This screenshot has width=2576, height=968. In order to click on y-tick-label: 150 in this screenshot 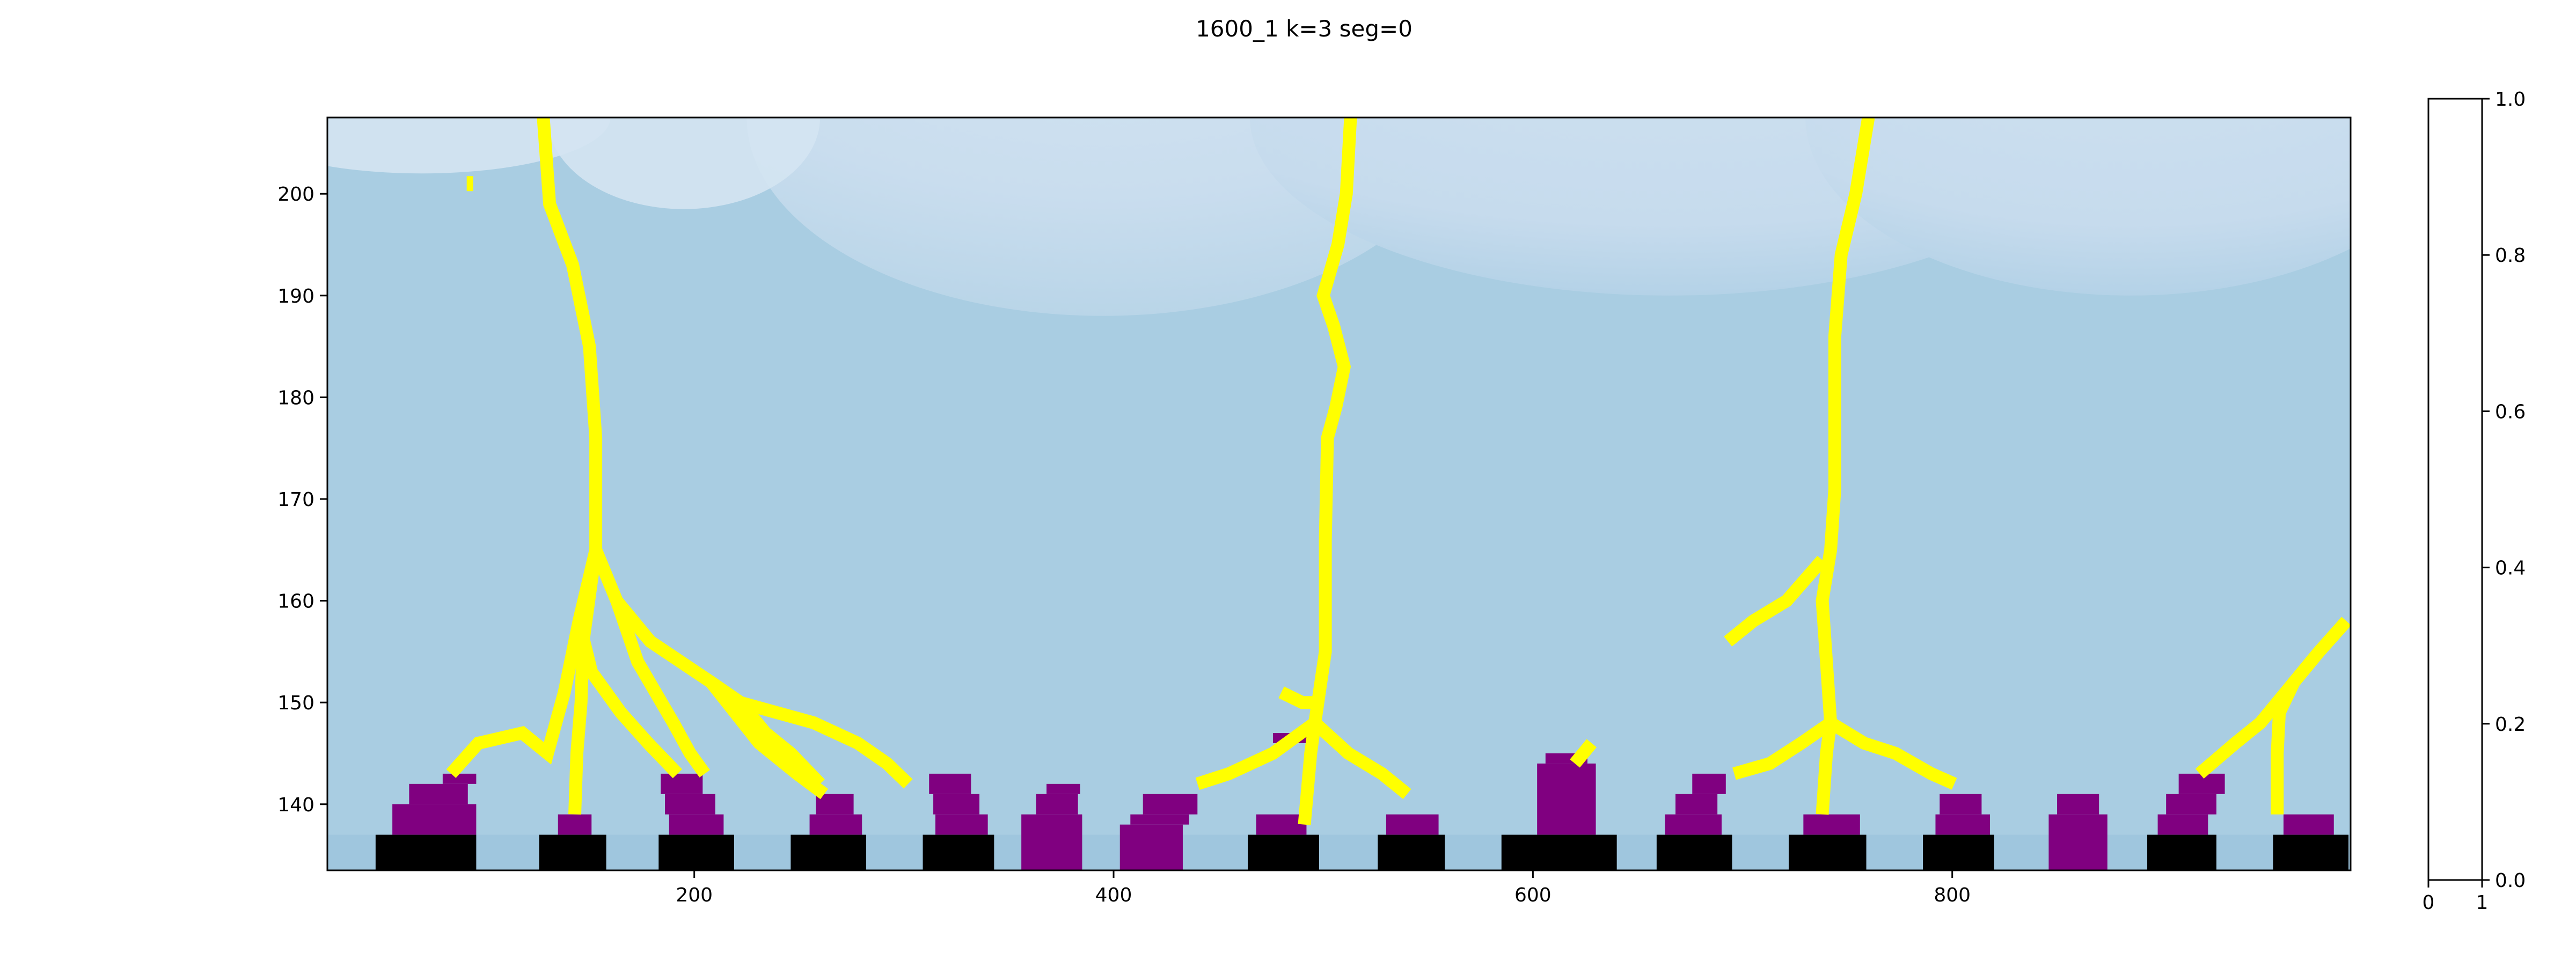, I will do `click(295, 703)`.